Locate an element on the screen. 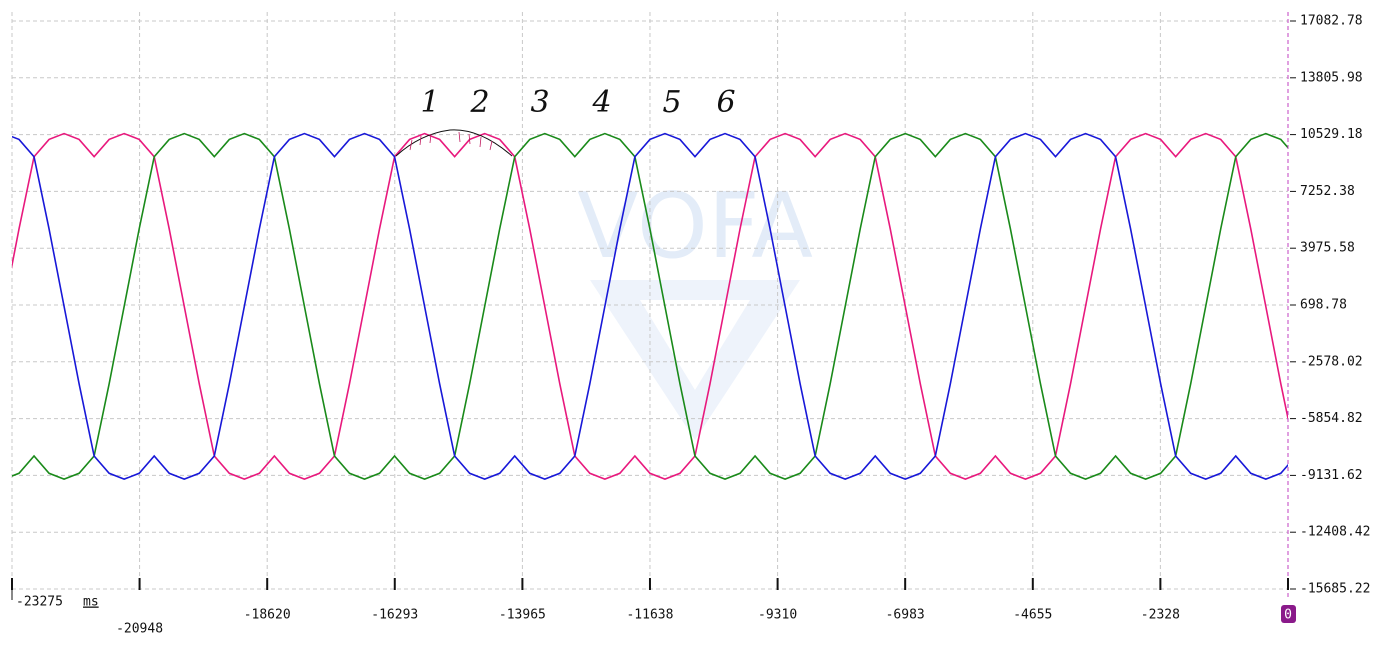  x-tick-label: -20948 is located at coordinates (139, 629).